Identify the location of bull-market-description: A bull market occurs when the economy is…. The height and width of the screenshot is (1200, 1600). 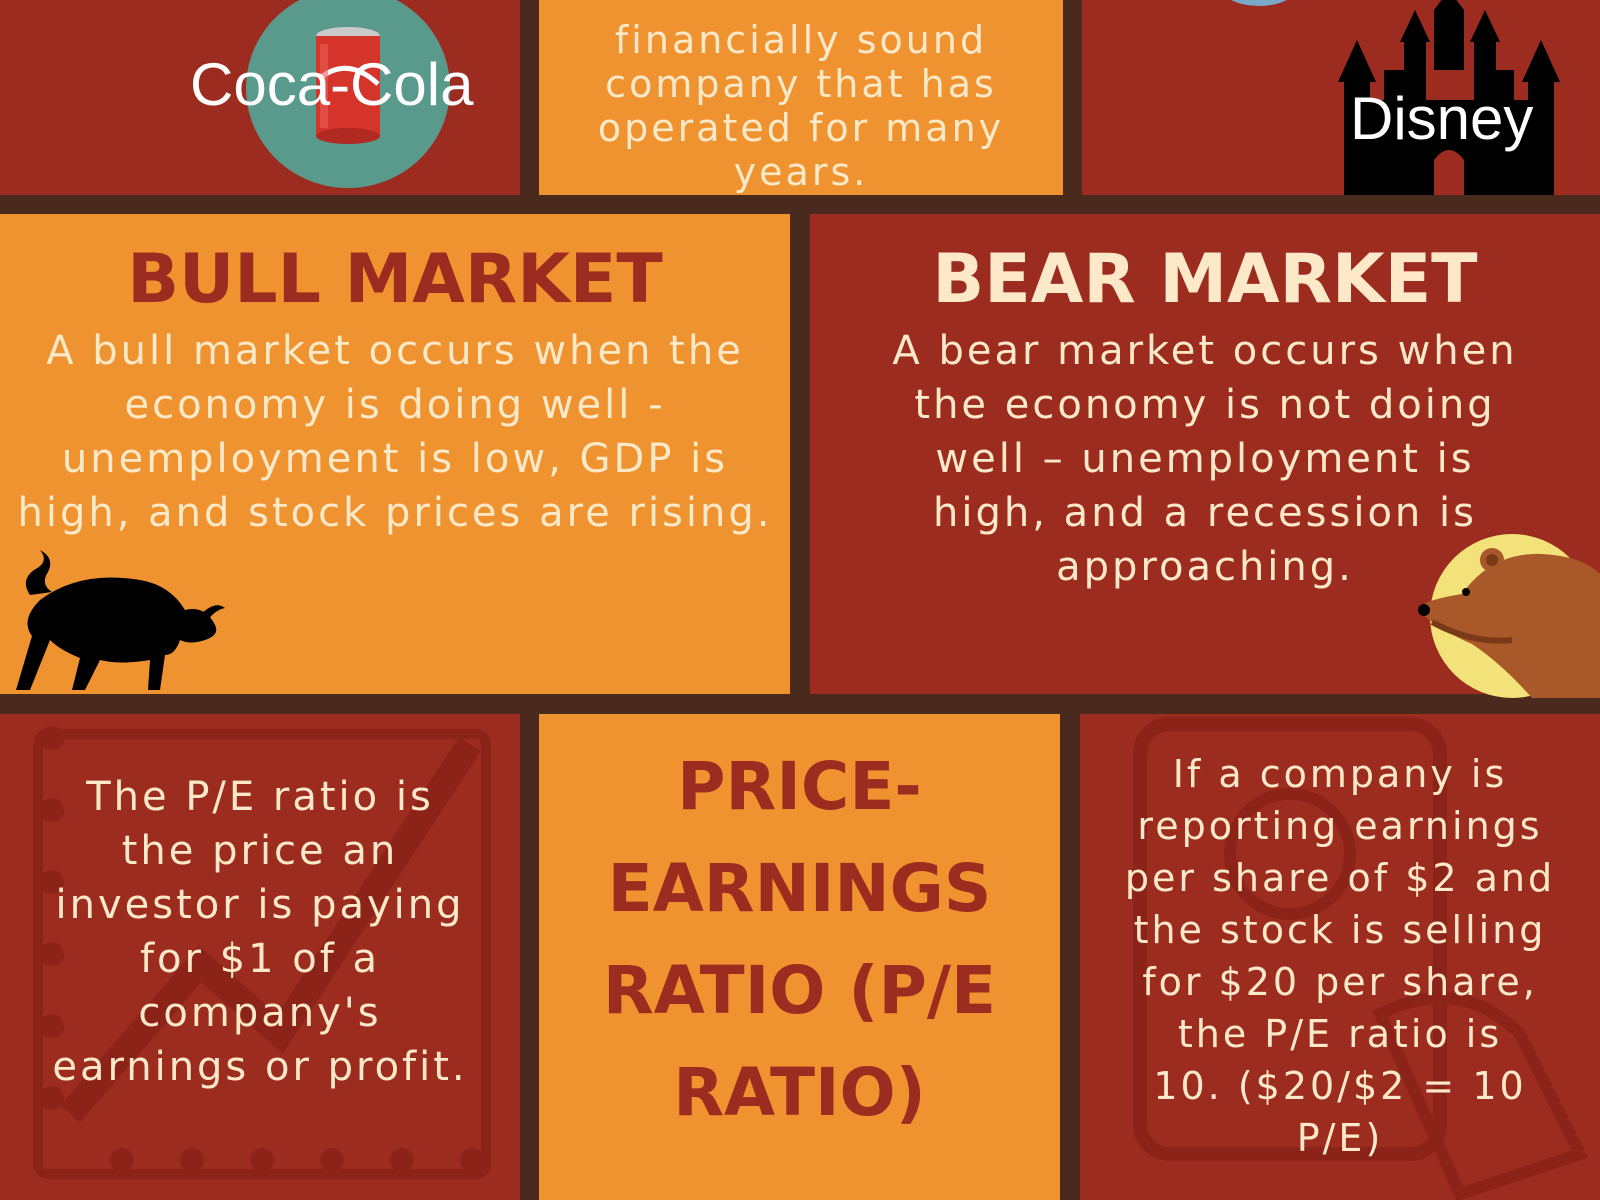
(395, 432).